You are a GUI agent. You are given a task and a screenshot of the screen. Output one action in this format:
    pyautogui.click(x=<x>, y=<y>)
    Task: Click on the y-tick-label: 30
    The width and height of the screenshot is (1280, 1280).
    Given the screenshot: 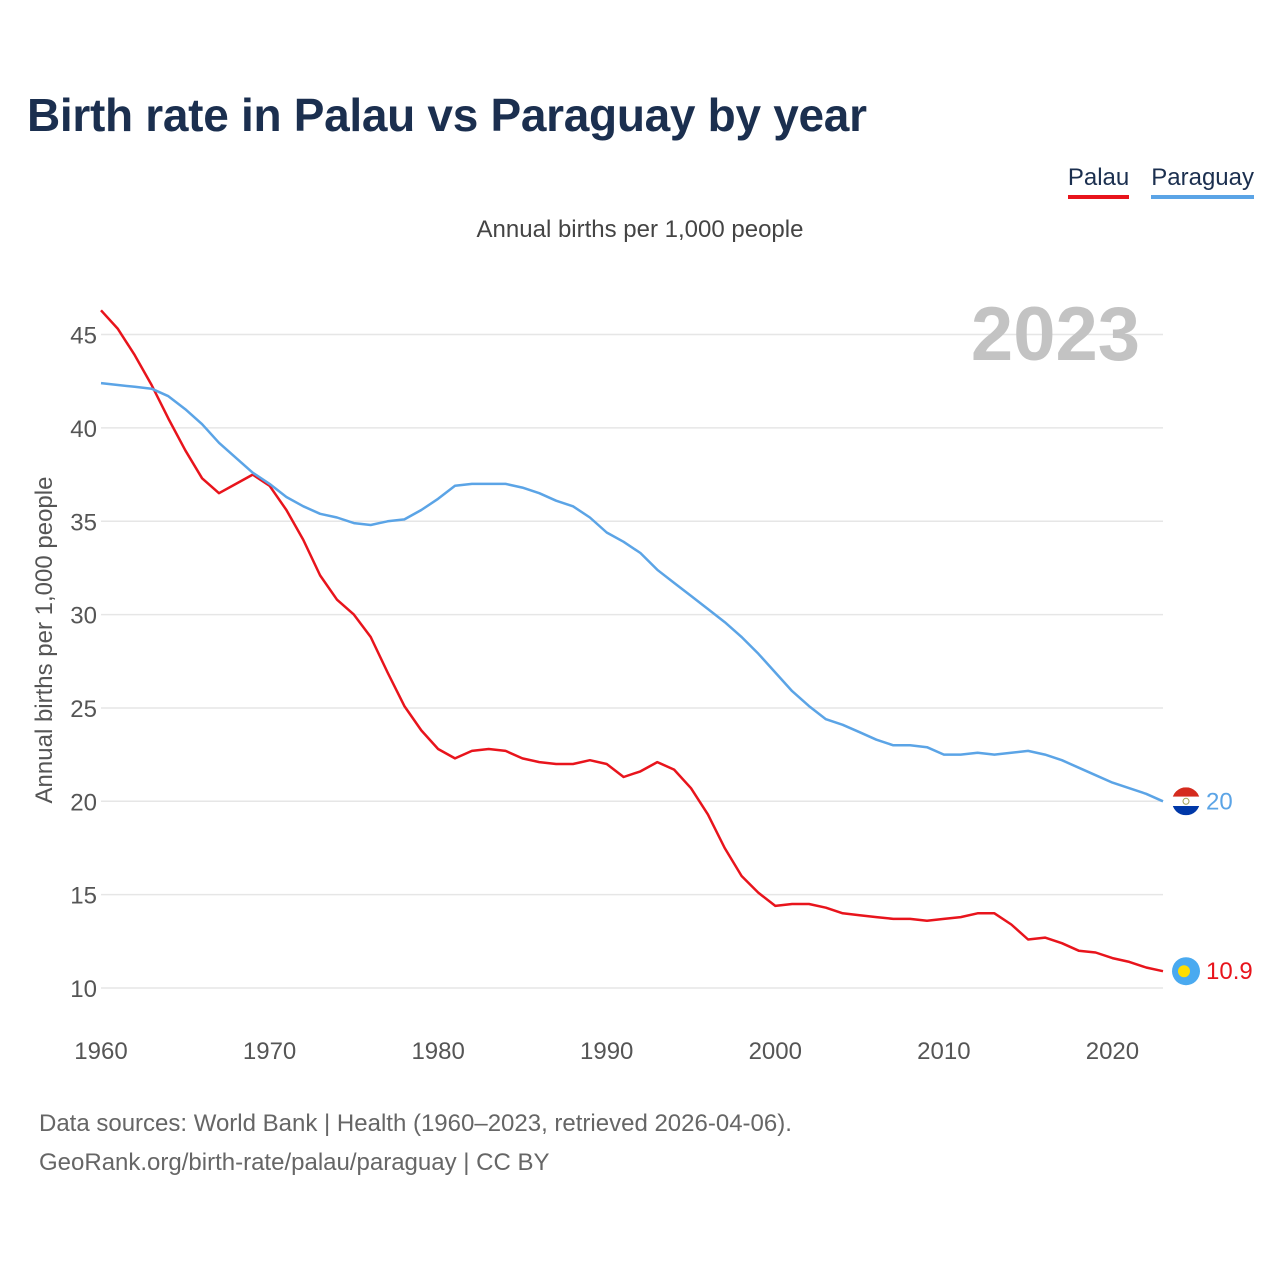 What is the action you would take?
    pyautogui.click(x=83, y=616)
    